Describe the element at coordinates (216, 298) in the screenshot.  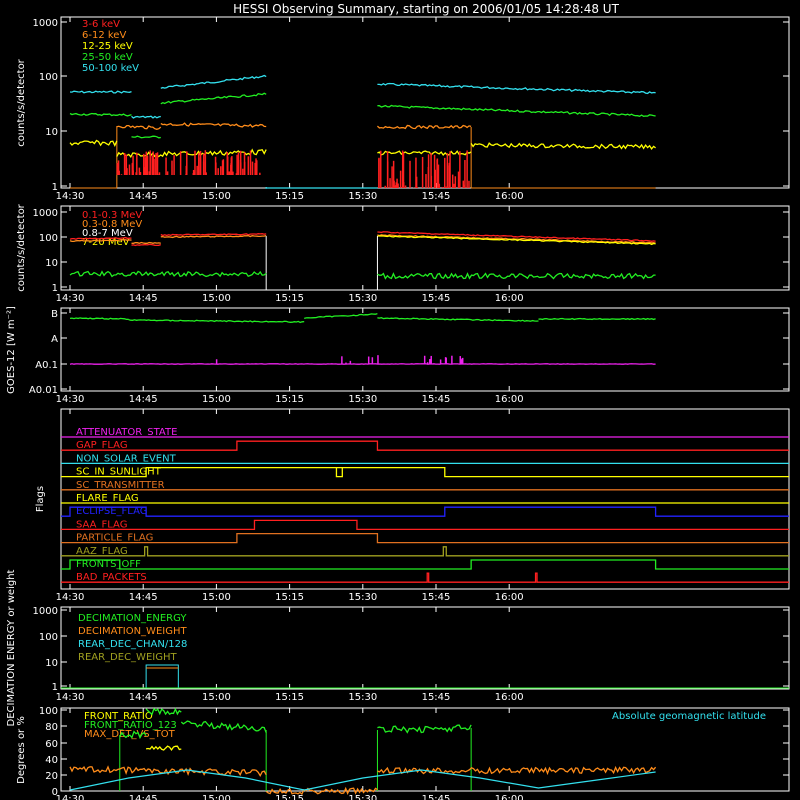
I see `panel2-xtick-label: 15:00` at that location.